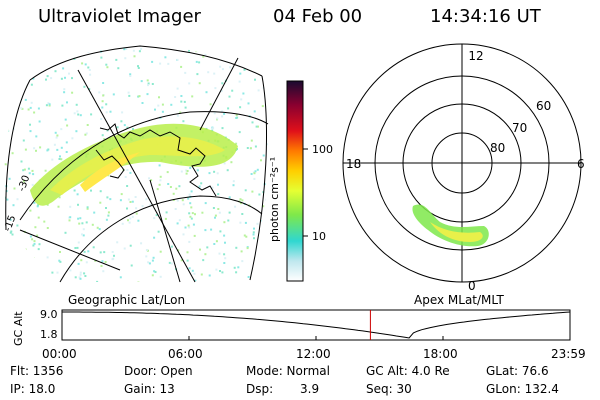 The height and width of the screenshot is (400, 600). Describe the element at coordinates (288, 371) in the screenshot. I see `status-mode: Mode: Normal` at that location.